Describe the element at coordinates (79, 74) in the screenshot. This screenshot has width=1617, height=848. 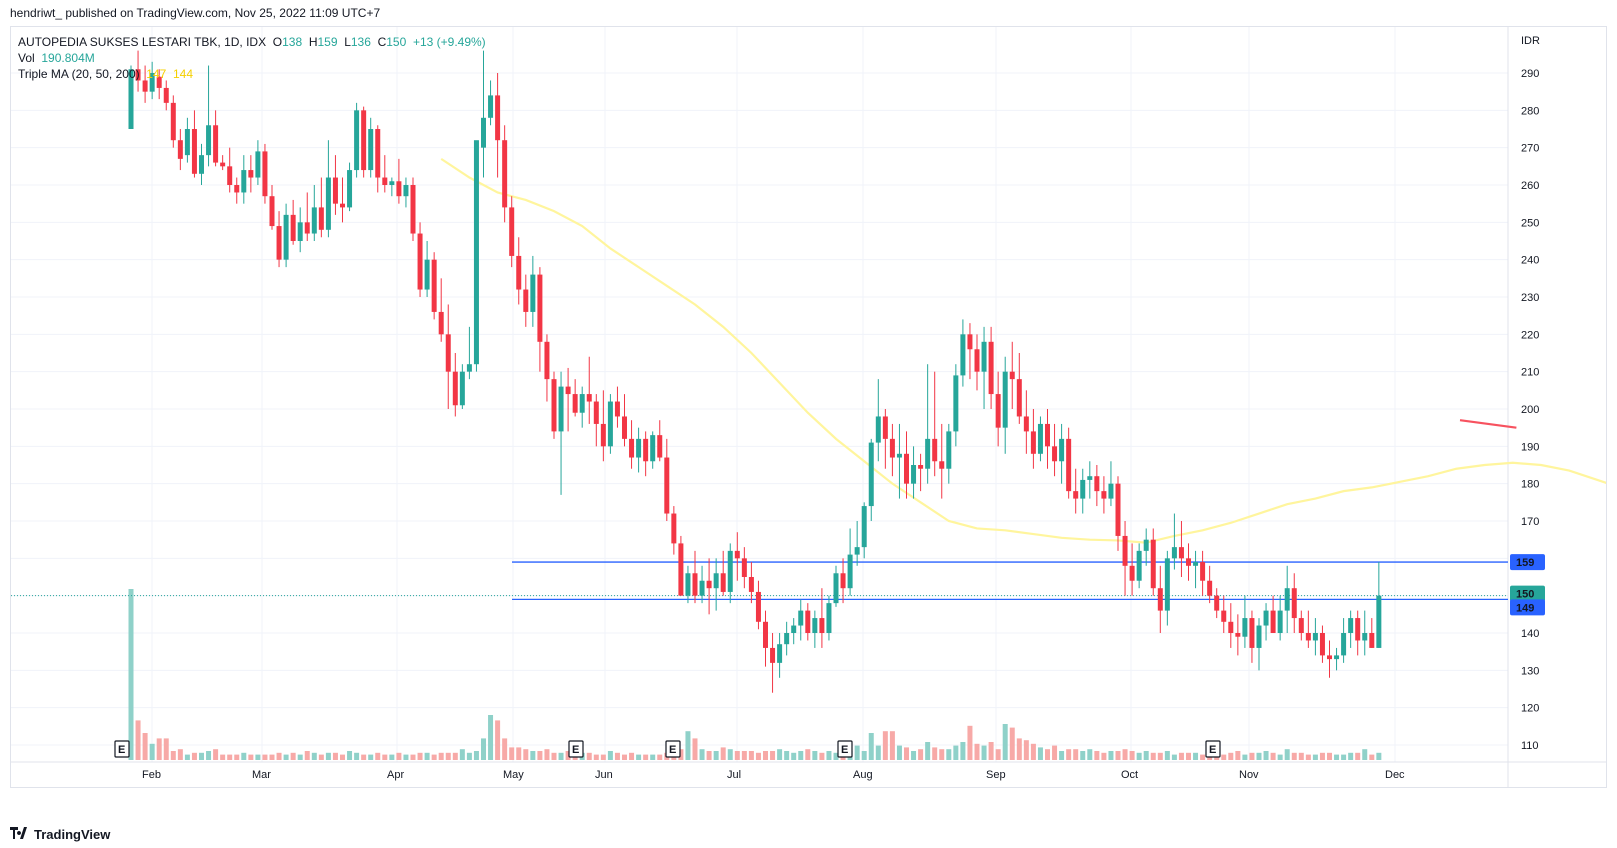
I see `ma-label: Triple MA (20, 50, 200)` at that location.